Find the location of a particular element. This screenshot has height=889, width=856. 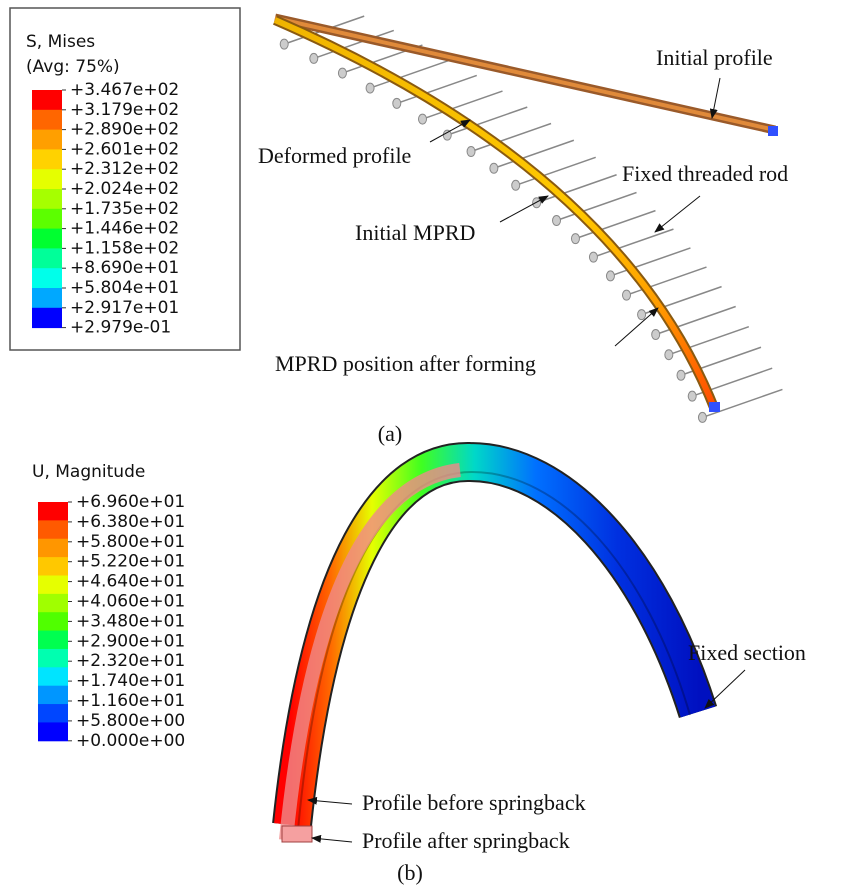

legend-label: +5.804e+01 is located at coordinates (124, 288).